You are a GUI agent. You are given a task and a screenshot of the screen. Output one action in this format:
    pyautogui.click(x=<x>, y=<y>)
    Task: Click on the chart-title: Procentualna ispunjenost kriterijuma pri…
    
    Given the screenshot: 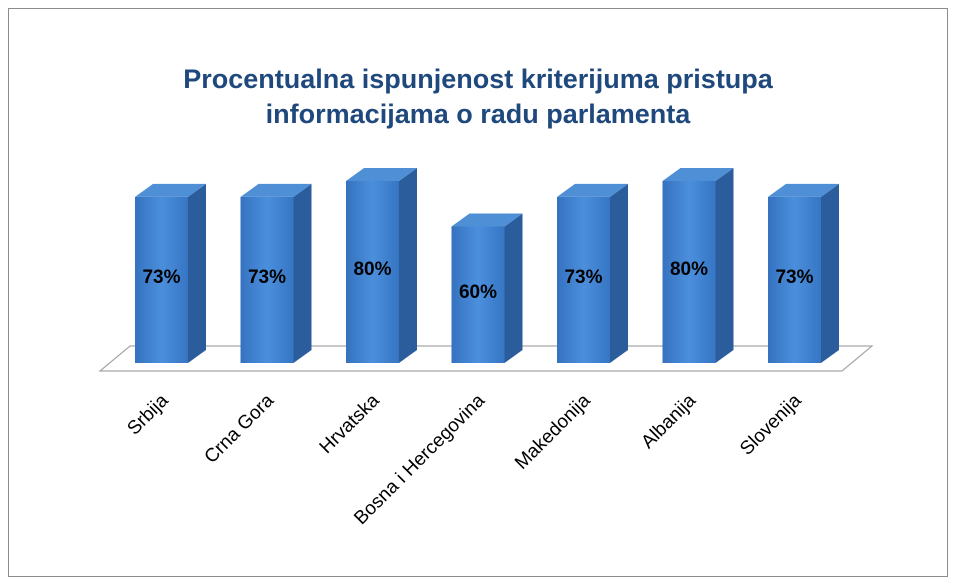 What is the action you would take?
    pyautogui.click(x=478, y=79)
    